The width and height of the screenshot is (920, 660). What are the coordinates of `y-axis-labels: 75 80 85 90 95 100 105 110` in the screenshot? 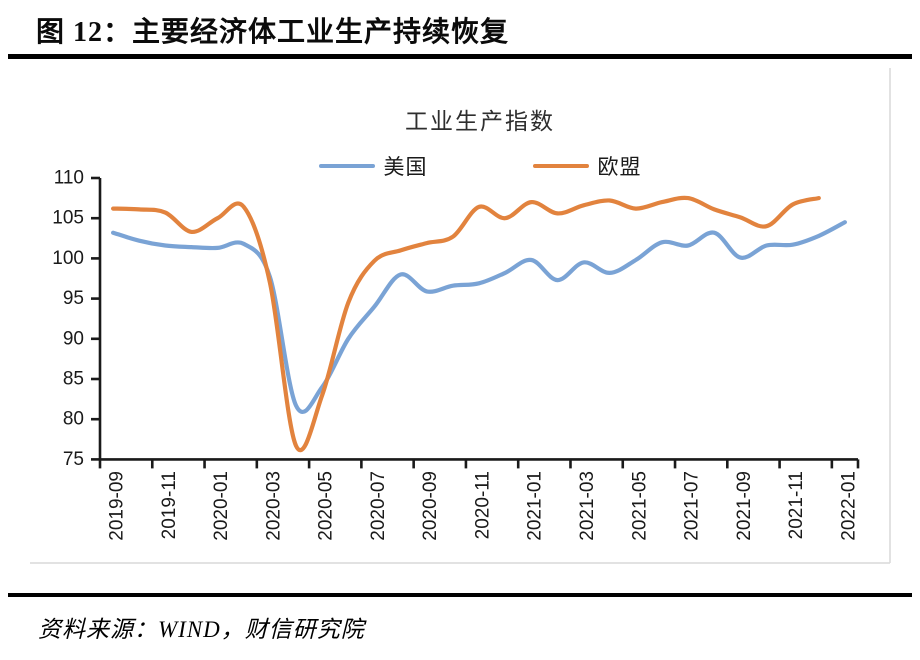 It's located at (68, 319).